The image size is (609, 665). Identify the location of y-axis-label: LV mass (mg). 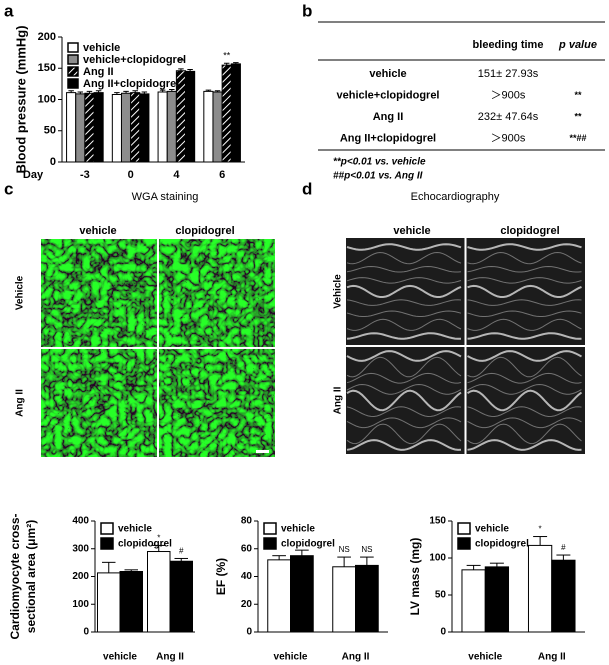
(415, 577).